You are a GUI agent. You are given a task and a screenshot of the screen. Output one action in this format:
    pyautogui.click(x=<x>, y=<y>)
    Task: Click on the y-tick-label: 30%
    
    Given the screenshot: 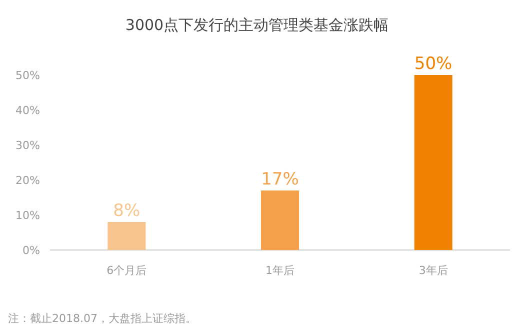 What is the action you would take?
    pyautogui.click(x=28, y=145)
    